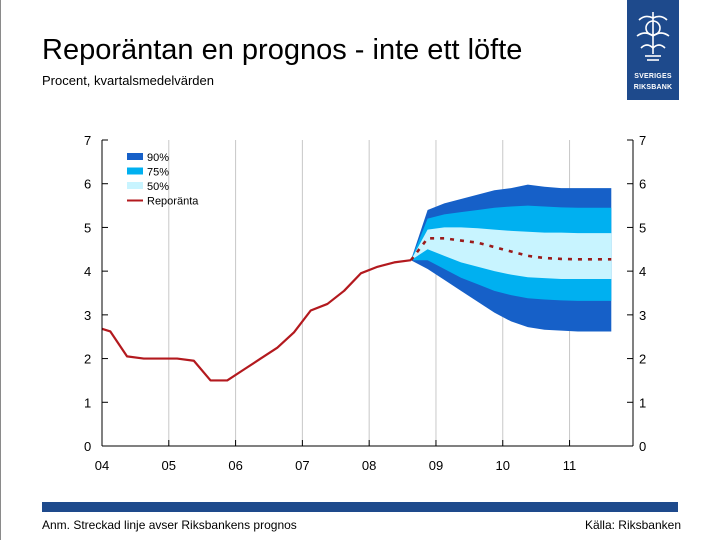  Describe the element at coordinates (570, 465) in the screenshot. I see `x-tick-label: 11` at that location.